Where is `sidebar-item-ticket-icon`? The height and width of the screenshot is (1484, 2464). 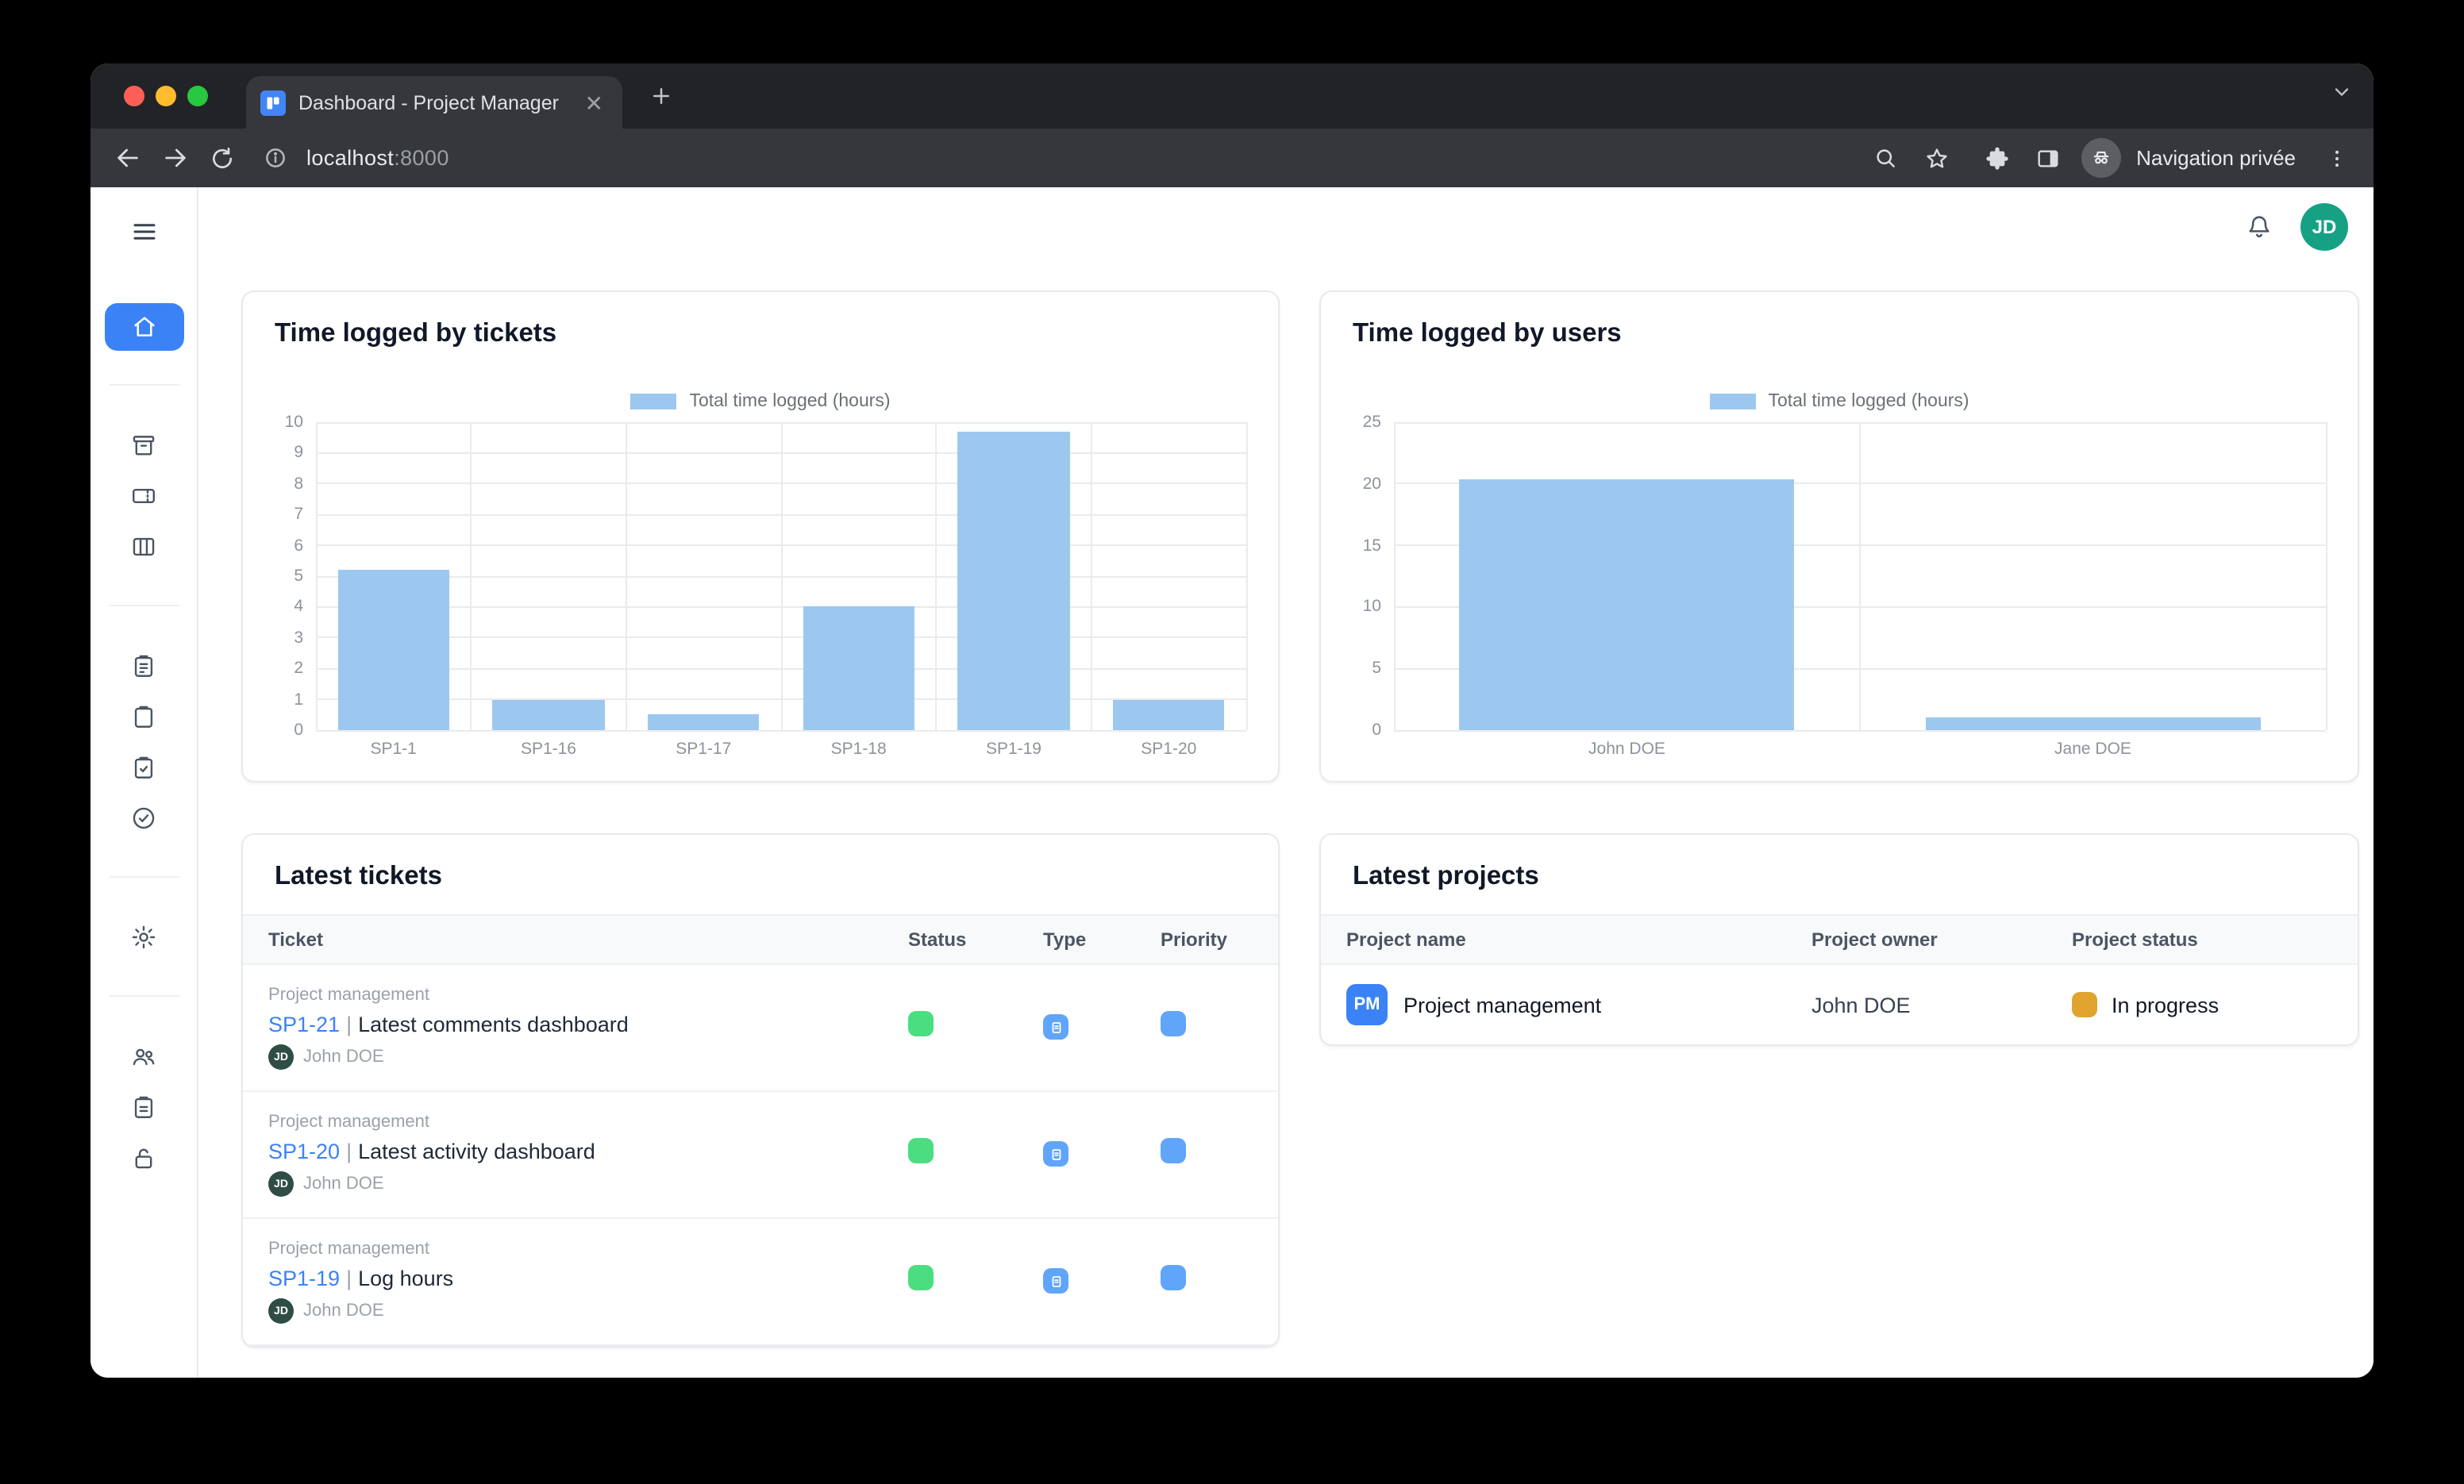 sidebar-item-ticket-icon is located at coordinates (143, 495).